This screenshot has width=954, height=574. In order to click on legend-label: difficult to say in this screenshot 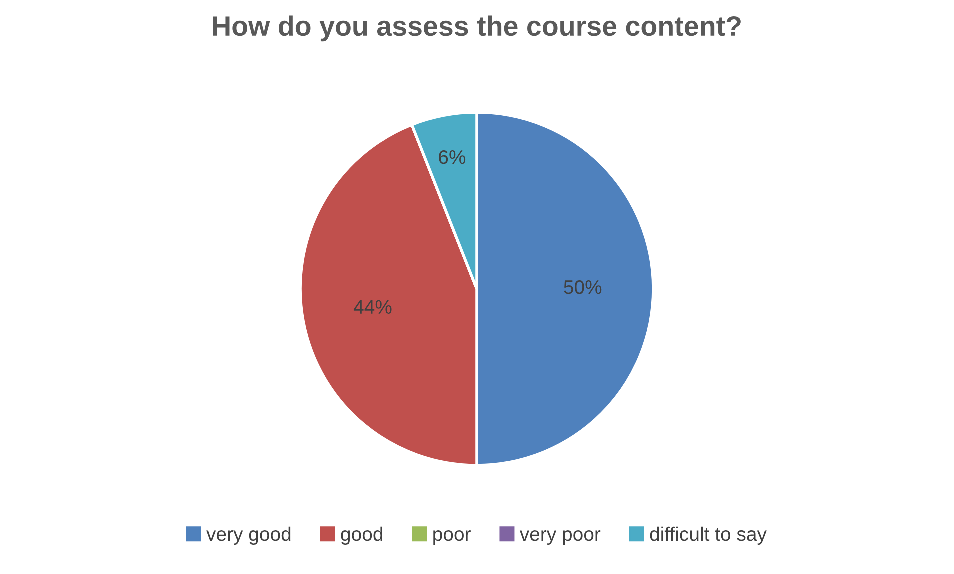, I will do `click(708, 536)`.